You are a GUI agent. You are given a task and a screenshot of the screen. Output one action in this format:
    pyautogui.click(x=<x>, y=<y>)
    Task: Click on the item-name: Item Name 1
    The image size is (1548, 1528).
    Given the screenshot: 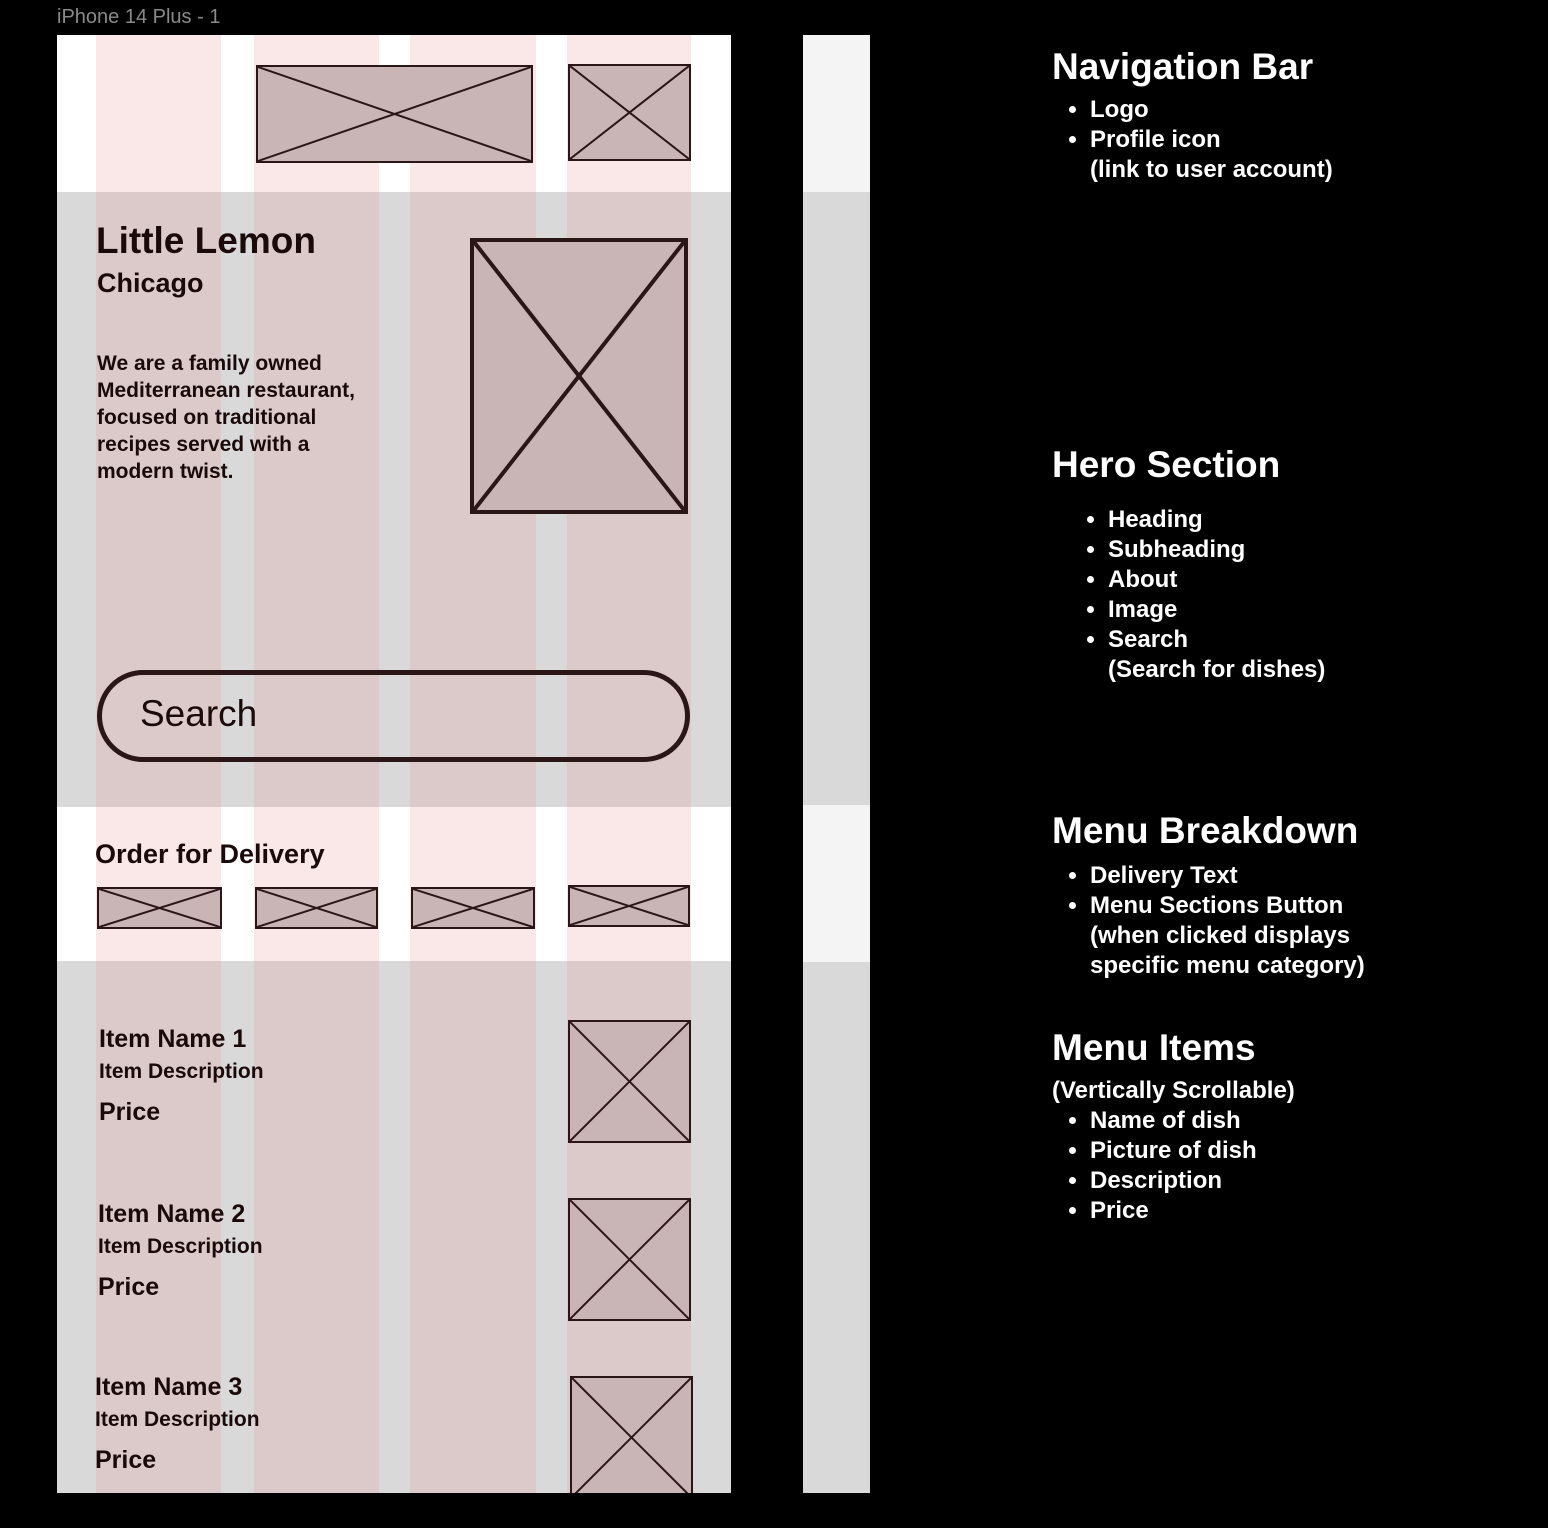 What is the action you would take?
    pyautogui.click(x=173, y=1039)
    